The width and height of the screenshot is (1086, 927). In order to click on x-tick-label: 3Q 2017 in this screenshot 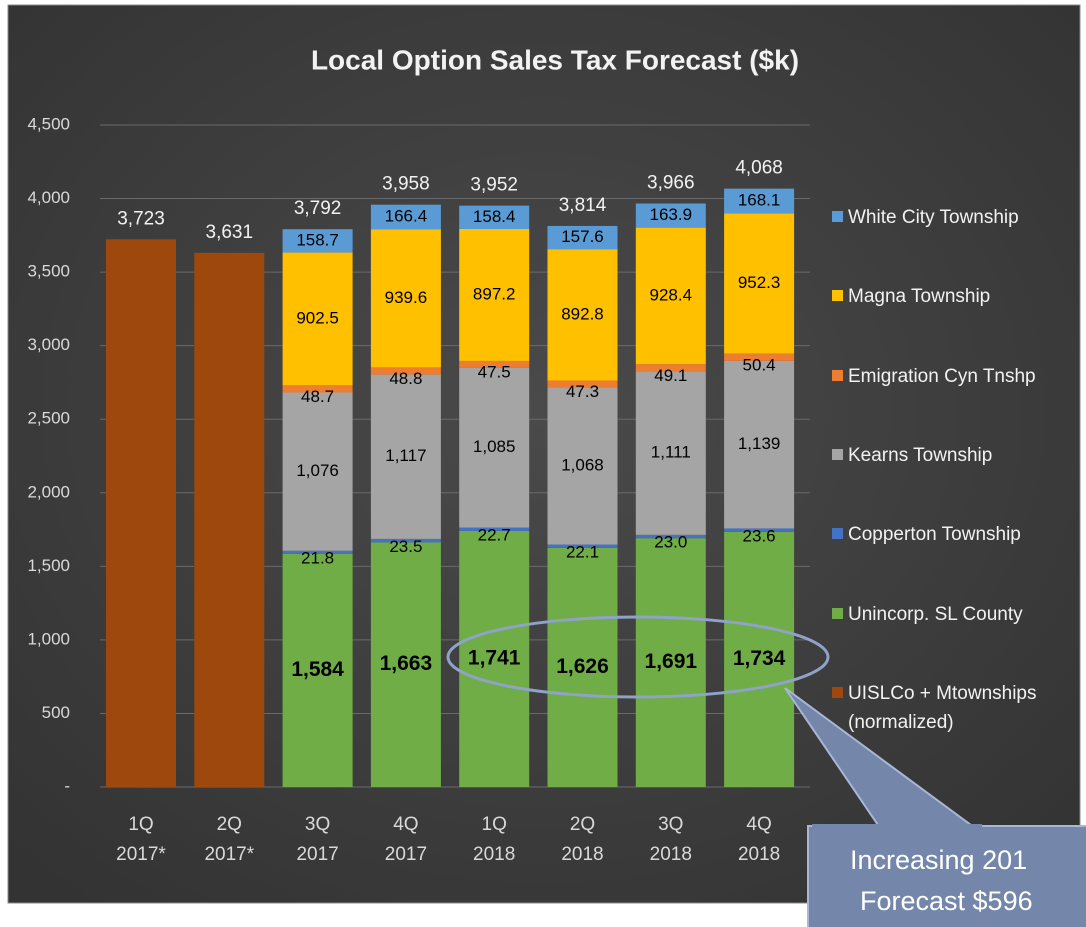, I will do `click(317, 839)`.